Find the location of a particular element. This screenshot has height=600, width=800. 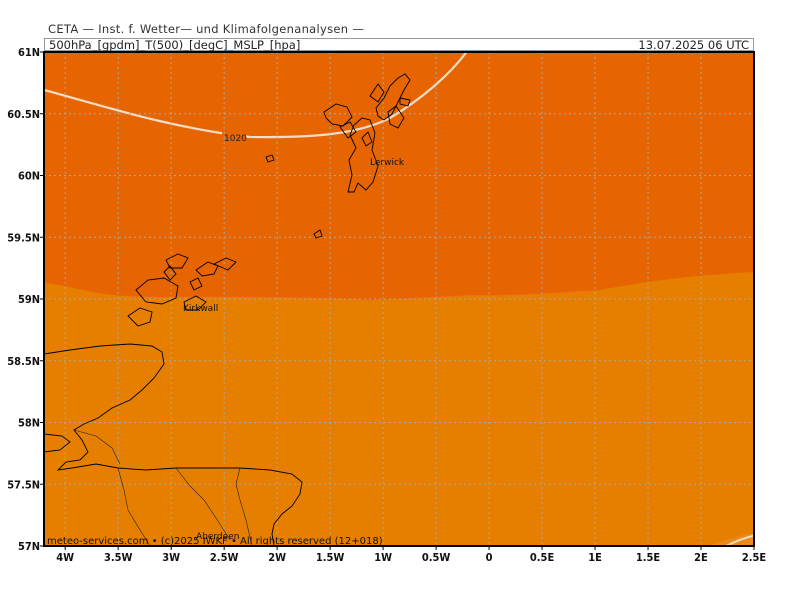

lat-label: 60.5N is located at coordinates (23, 114).